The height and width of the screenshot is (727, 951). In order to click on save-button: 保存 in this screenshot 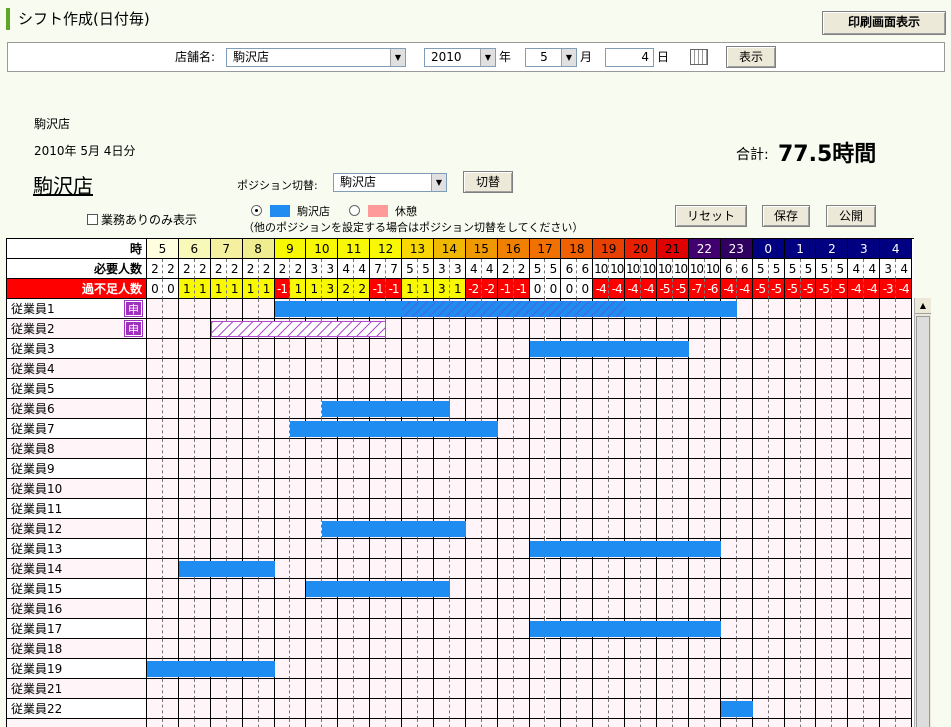, I will do `click(786, 216)`.